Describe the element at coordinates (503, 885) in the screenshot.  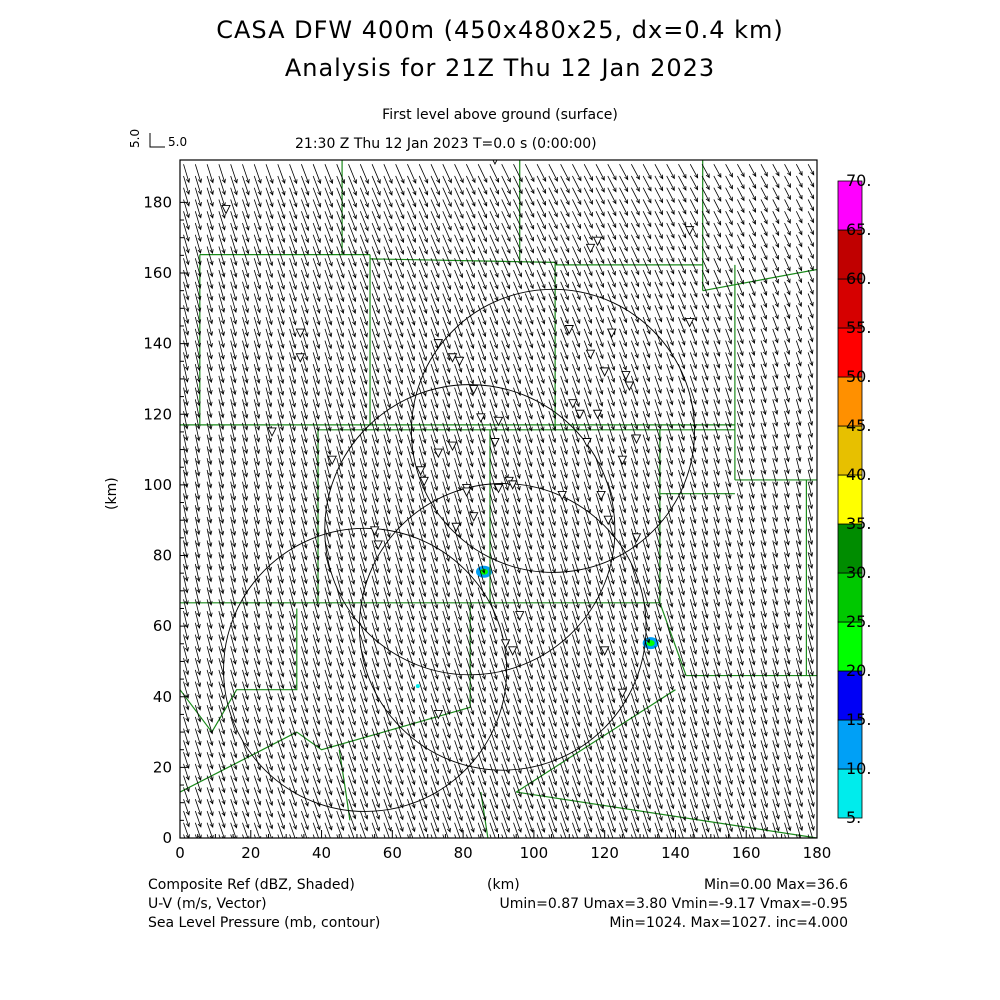
I see `x-axis-label: (km)` at that location.